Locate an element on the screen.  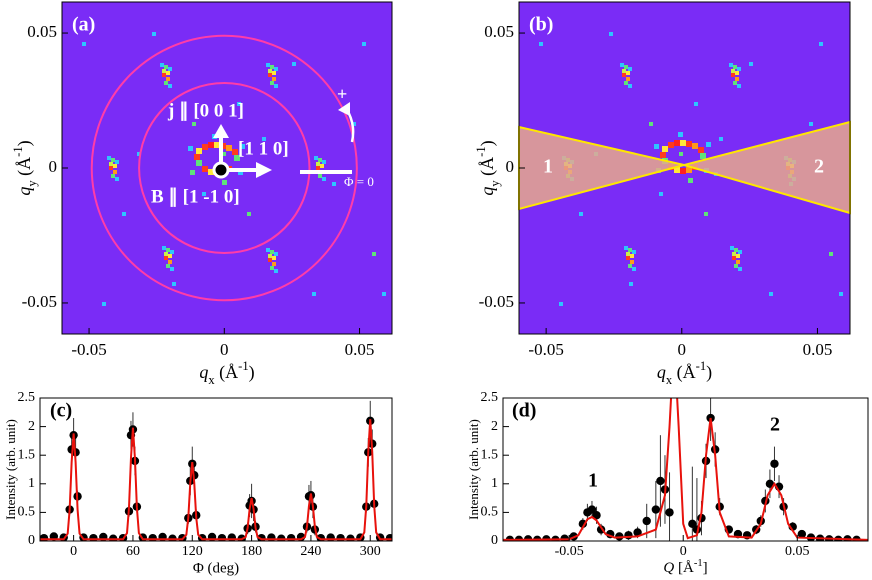
annotation: + is located at coordinates (342, 94).